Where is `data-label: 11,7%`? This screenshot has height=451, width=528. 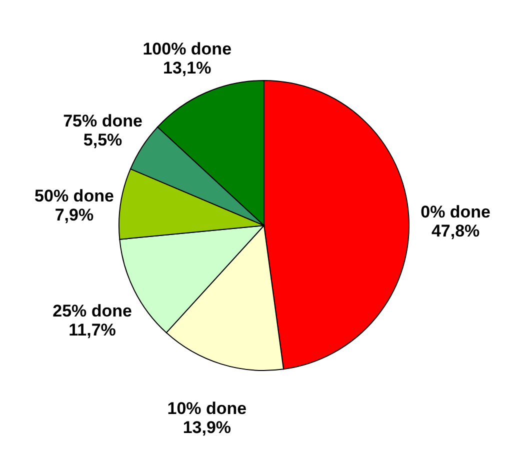
data-label: 11,7% is located at coordinates (92, 330).